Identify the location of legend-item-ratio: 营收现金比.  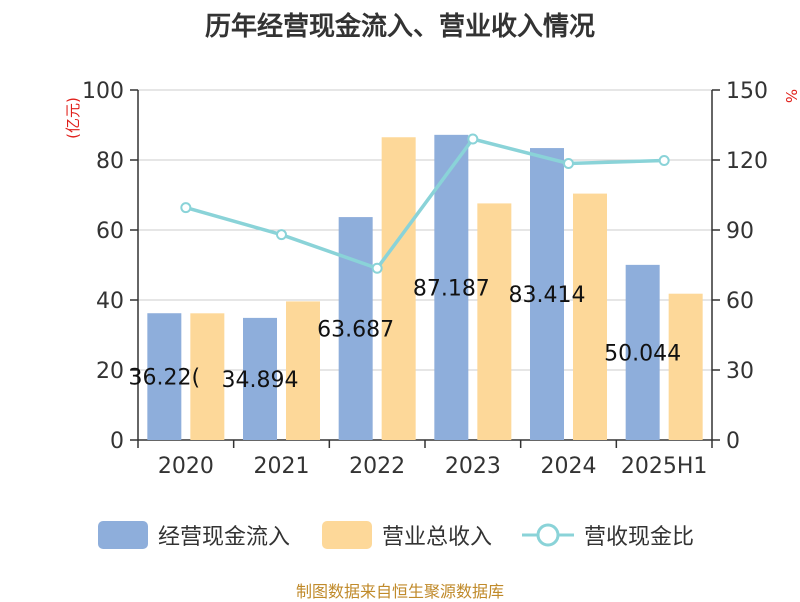
(608, 535).